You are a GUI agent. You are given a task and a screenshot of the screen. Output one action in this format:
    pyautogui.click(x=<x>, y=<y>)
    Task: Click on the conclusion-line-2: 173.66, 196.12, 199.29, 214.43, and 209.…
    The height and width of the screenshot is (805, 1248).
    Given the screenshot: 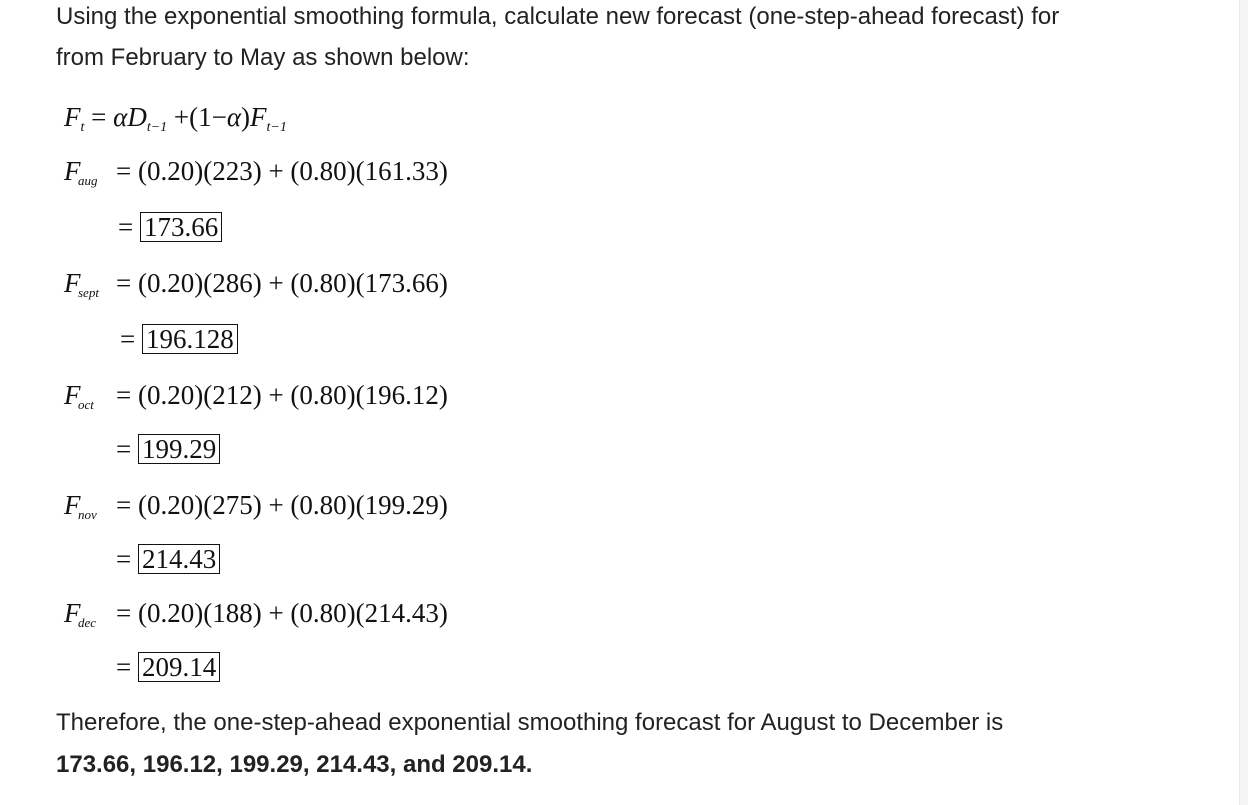 What is the action you would take?
    pyautogui.click(x=294, y=764)
    